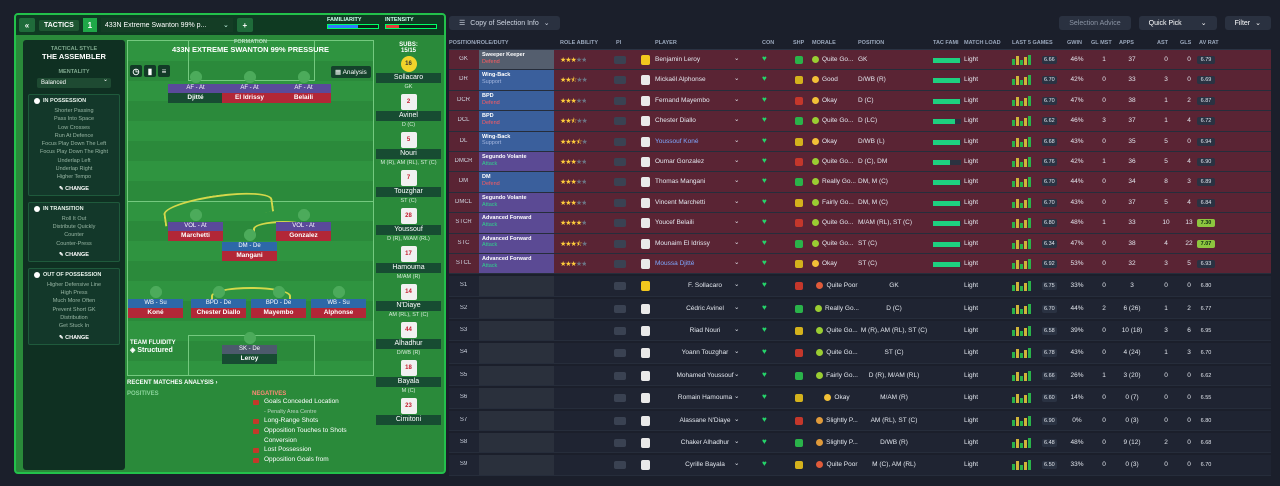  Describe the element at coordinates (516, 161) in the screenshot. I see `role-duty-select: Segundo Volante Attack` at that location.